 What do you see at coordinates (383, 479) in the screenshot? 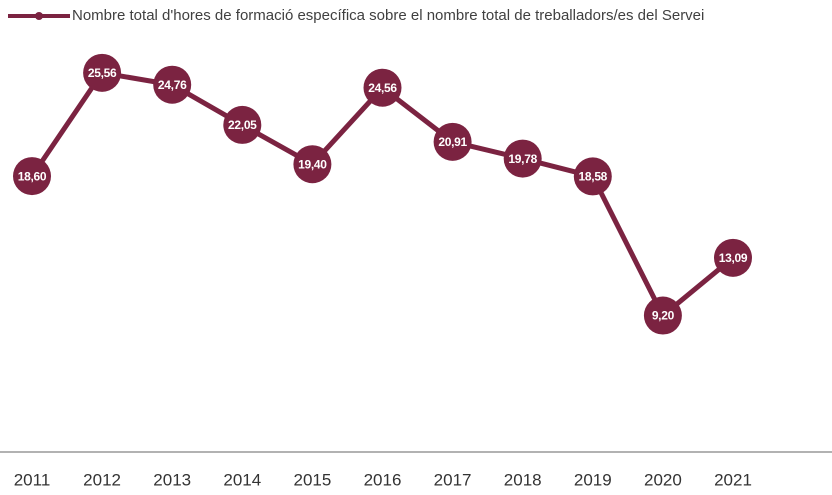
I see `x-tick-label: 2016` at bounding box center [383, 479].